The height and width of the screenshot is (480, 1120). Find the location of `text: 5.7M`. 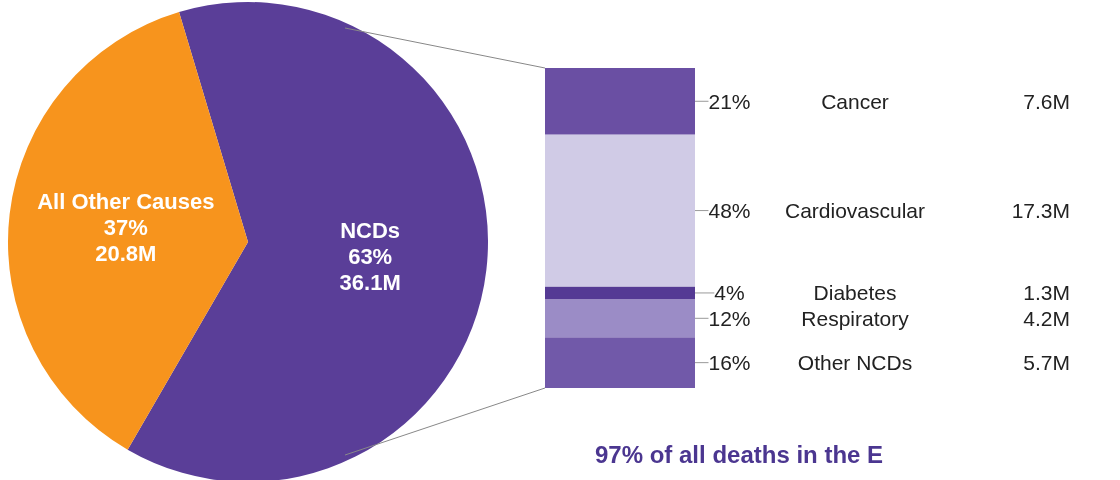

text: 5.7M is located at coordinates (1046, 363).